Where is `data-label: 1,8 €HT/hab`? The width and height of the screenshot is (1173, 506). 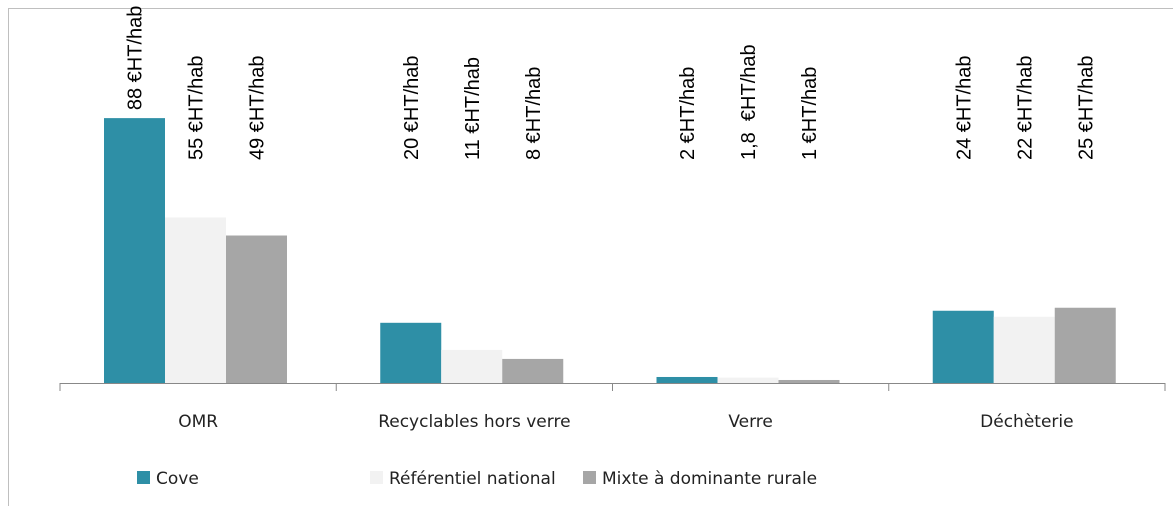 data-label: 1,8 €HT/hab is located at coordinates (749, 102).